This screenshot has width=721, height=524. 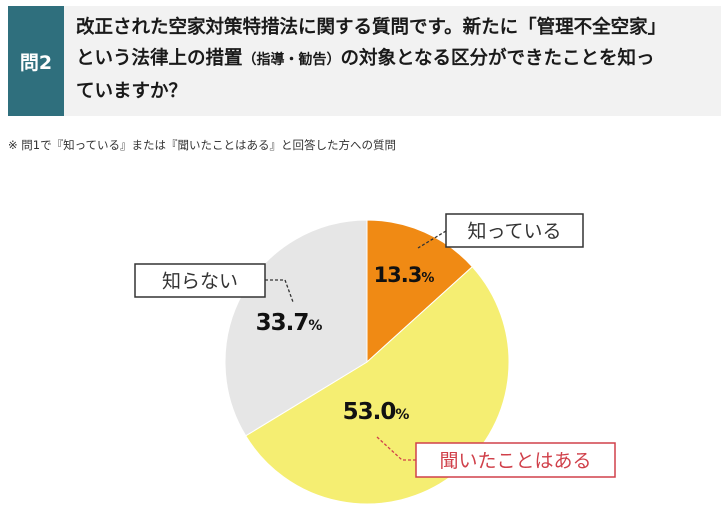 What do you see at coordinates (289, 323) in the screenshot?
I see `percentage-label-3: 33.7%` at bounding box center [289, 323].